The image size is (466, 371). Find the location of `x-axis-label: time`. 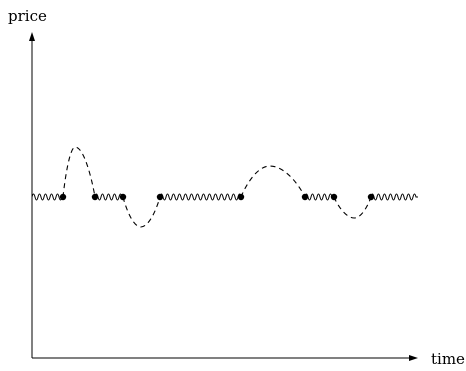

x-axis-label: time is located at coordinates (448, 359).